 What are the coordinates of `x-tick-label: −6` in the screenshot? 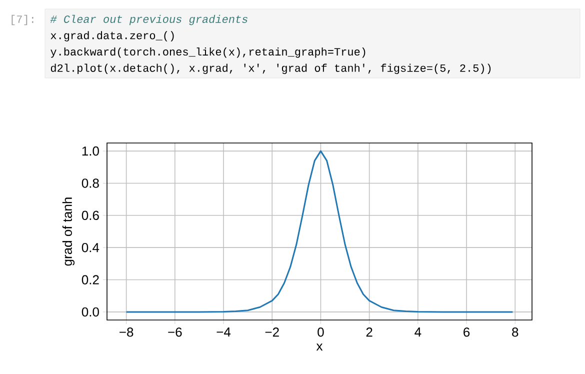 It's located at (175, 332).